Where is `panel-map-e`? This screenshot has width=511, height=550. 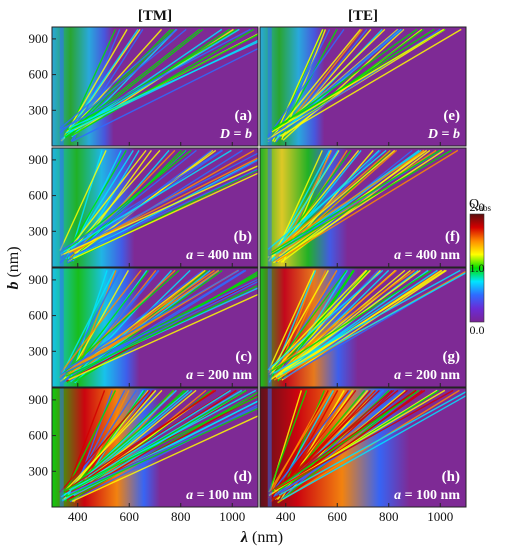
panel-map-e is located at coordinates (363, 86).